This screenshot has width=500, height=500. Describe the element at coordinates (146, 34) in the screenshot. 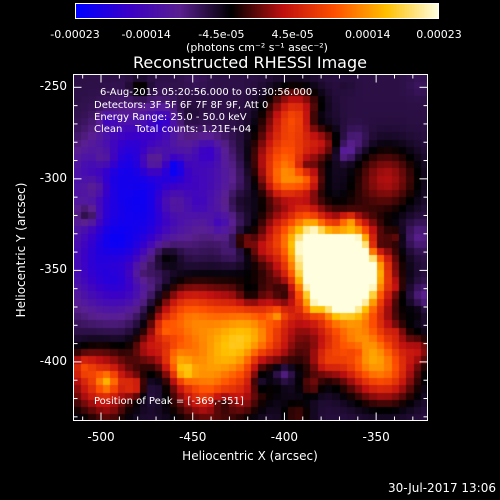

I see `colorbar-tick-label: -0.00014` at that location.